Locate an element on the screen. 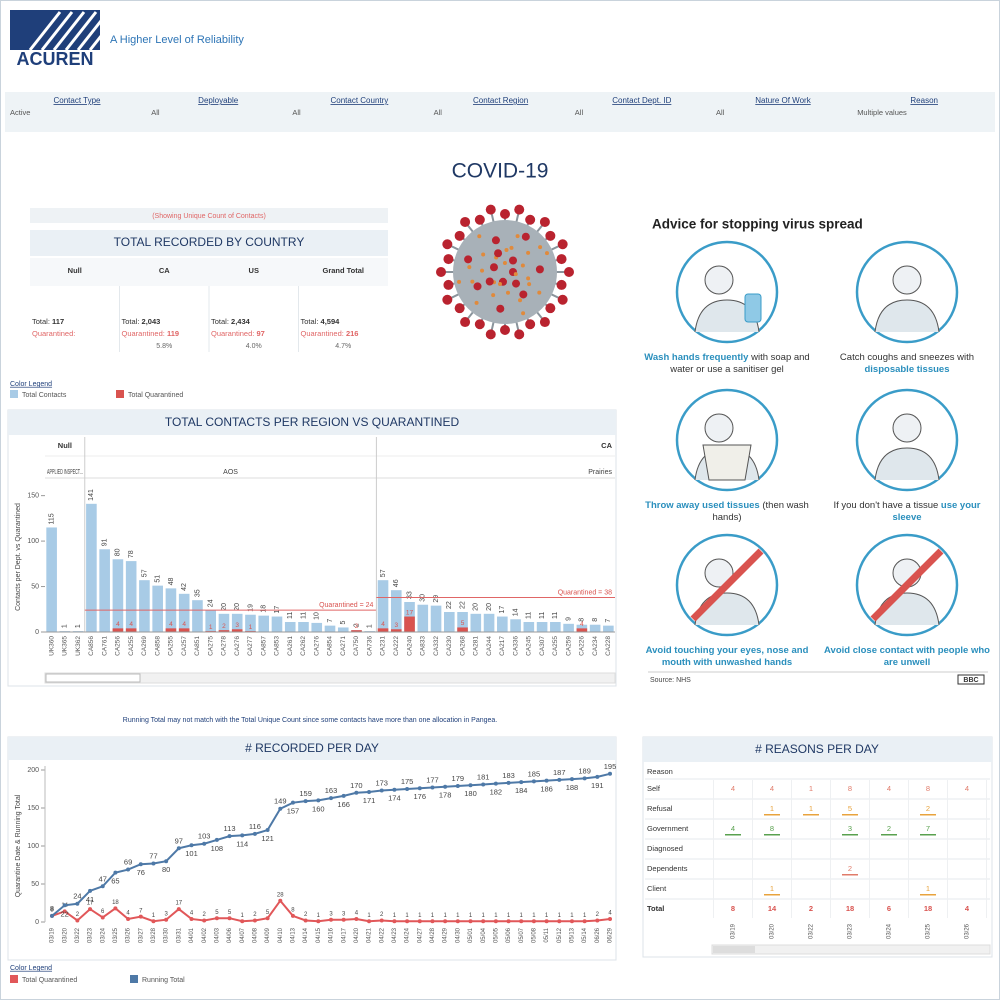 The width and height of the screenshot is (1000, 1000). x-tick-label: CA261 is located at coordinates (290, 646).